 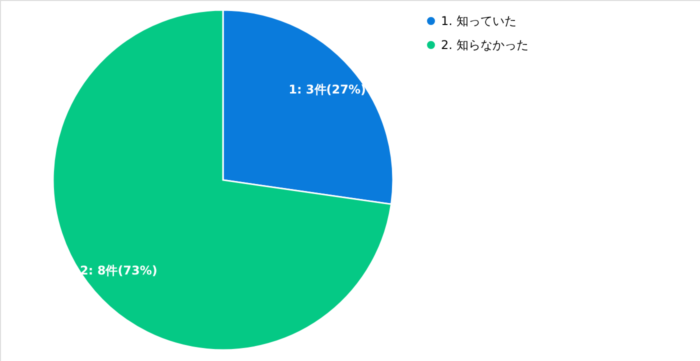 I want to click on legend-label: 2. 知らなかった, so click(x=484, y=45).